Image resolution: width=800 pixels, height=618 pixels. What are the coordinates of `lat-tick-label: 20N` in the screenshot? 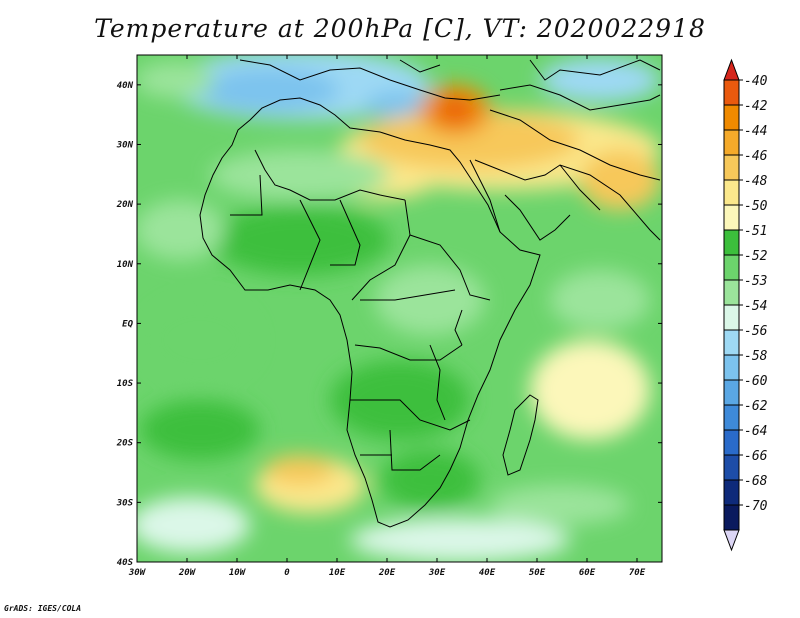 It's located at (125, 205).